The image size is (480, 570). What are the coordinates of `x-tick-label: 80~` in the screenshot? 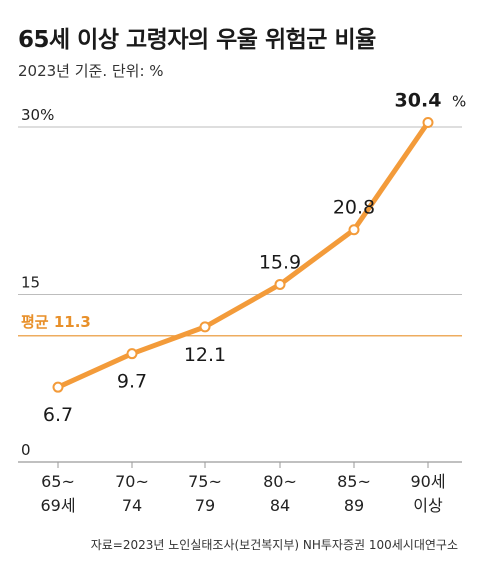 It's located at (280, 481).